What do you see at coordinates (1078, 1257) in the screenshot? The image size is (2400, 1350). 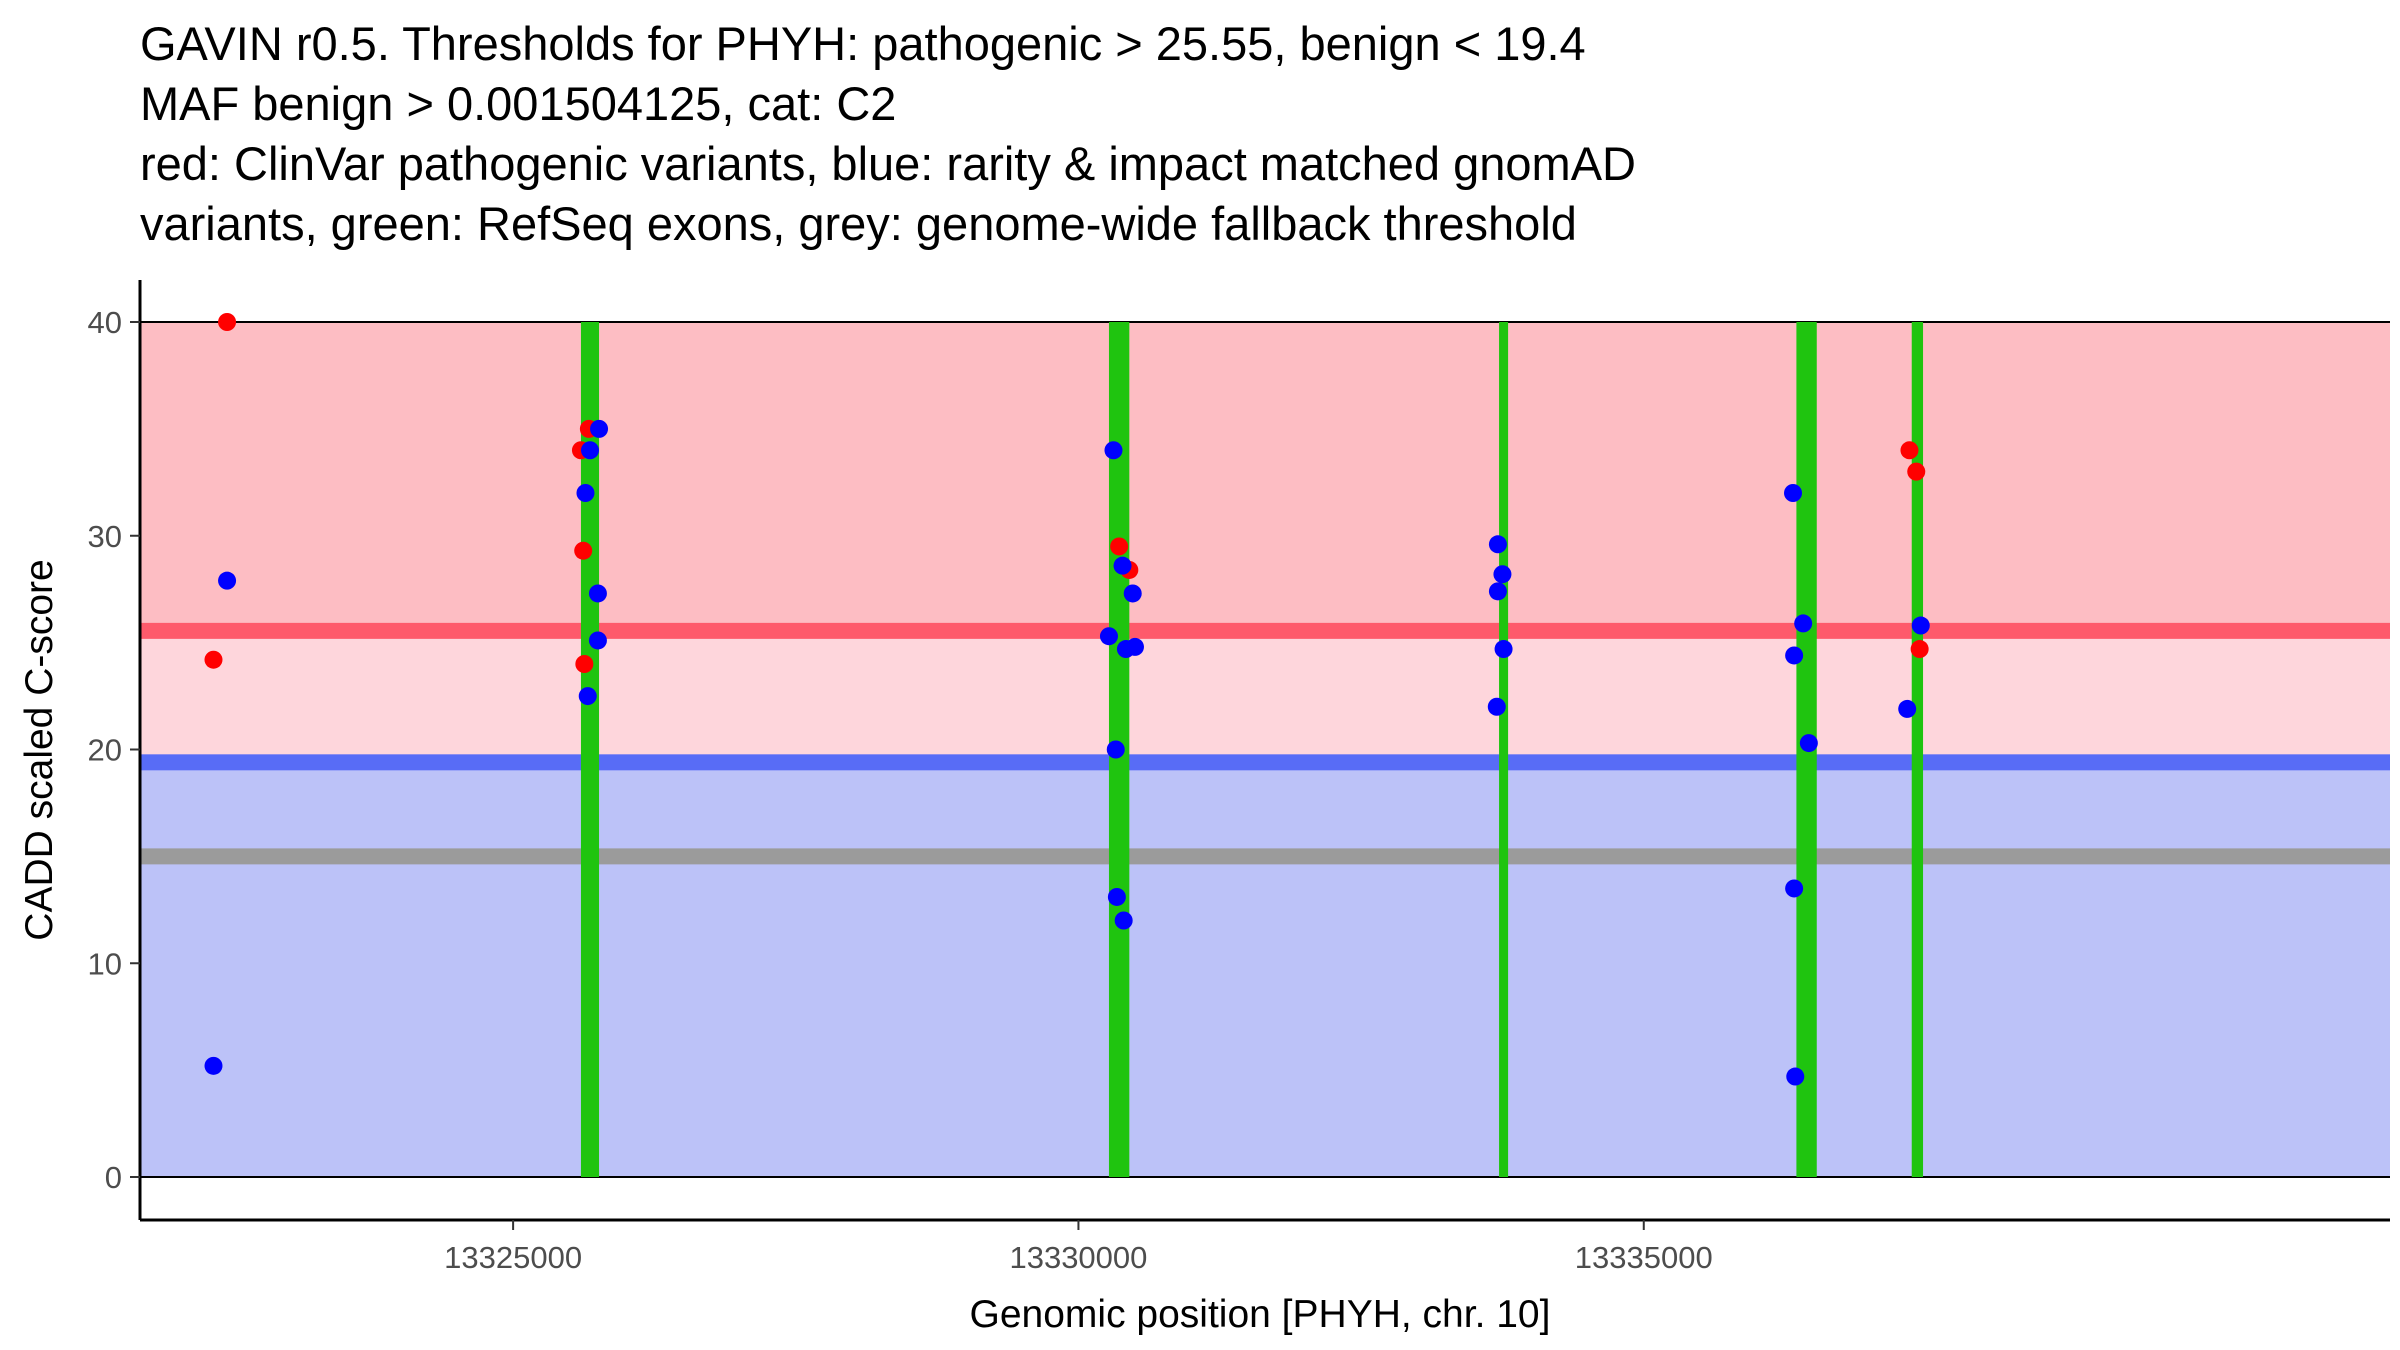 I see `x-tick-label-13330000: 13330000` at bounding box center [1078, 1257].